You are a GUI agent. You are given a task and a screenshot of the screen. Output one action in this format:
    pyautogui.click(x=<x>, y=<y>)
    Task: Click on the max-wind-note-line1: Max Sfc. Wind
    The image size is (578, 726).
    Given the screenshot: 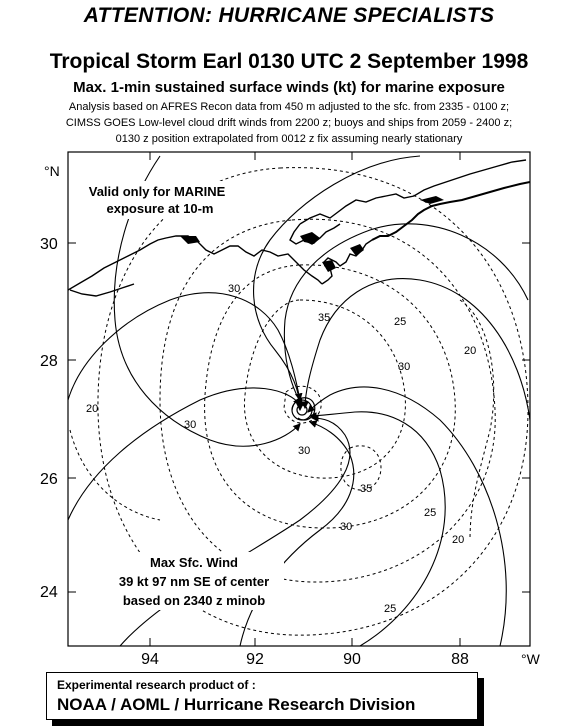 What is the action you would take?
    pyautogui.click(x=194, y=562)
    